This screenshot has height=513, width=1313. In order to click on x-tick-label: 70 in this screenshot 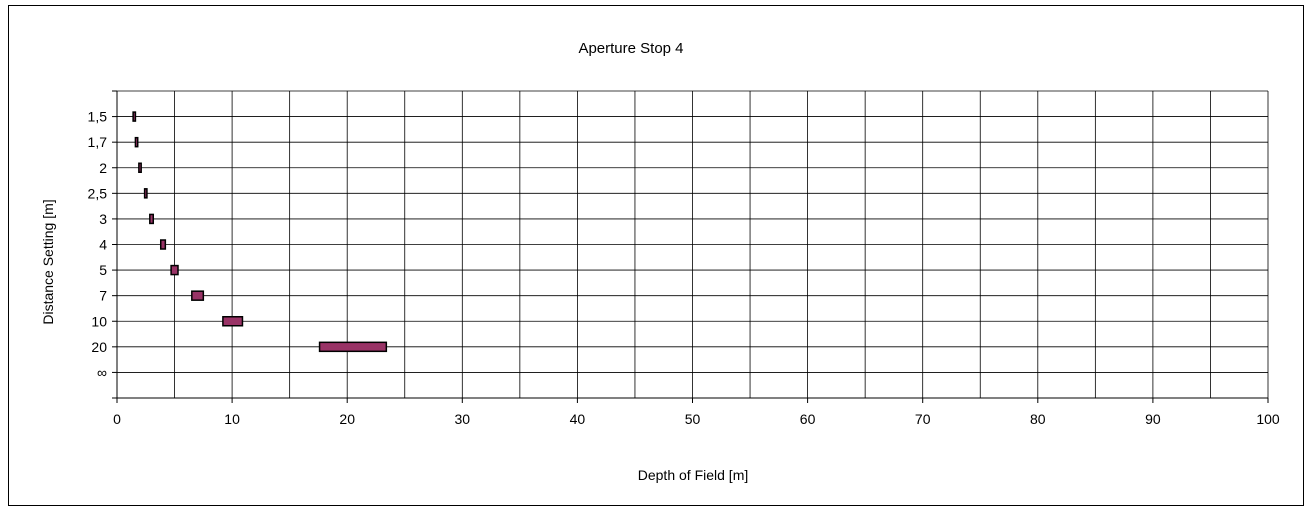, I will do `click(923, 419)`.